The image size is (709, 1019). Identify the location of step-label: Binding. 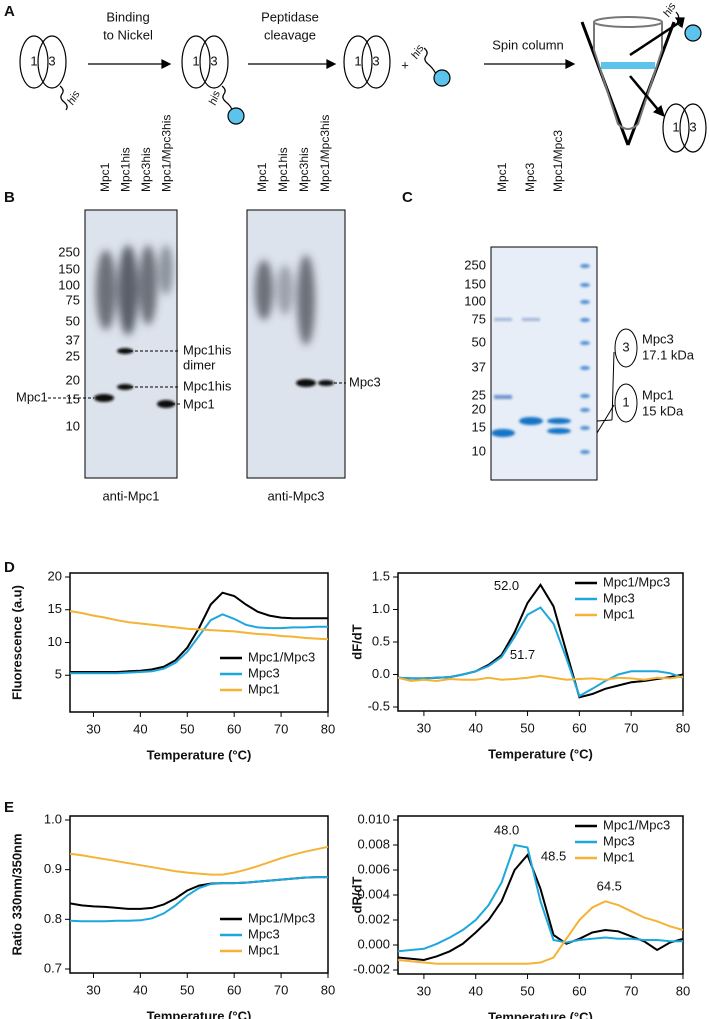
(127, 16).